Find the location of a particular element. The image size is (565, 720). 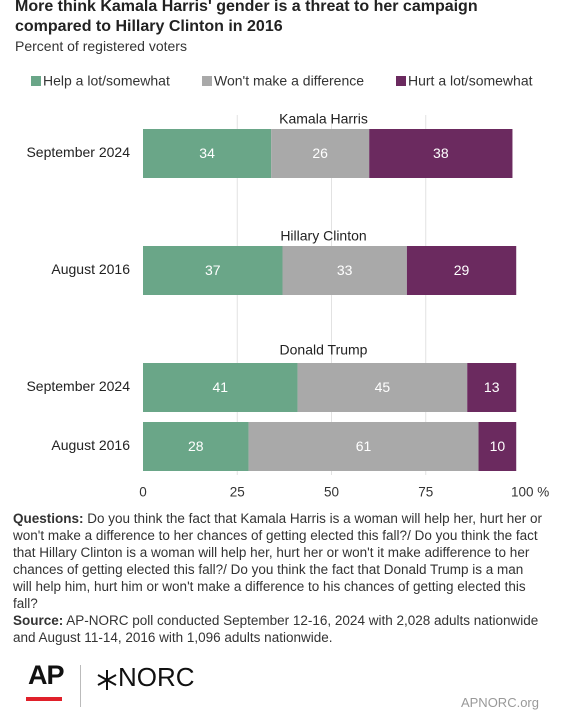

logo-divider is located at coordinates (80, 686).